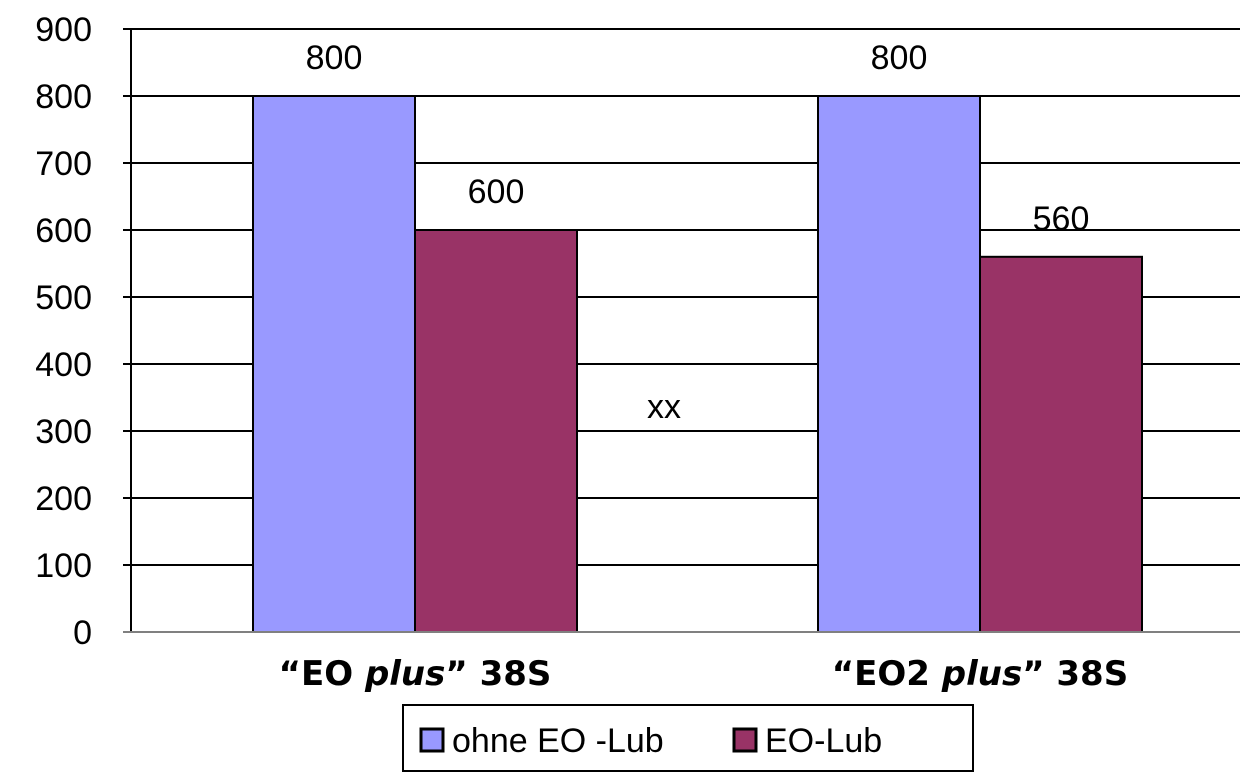 The height and width of the screenshot is (774, 1240). Describe the element at coordinates (63, 566) in the screenshot. I see `y-tick-label: 100` at that location.